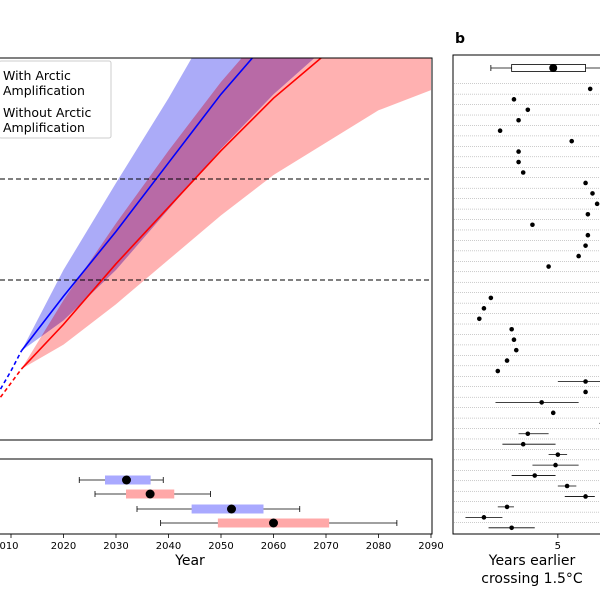 The width and height of the screenshot is (600, 600). What do you see at coordinates (37, 75) in the screenshot?
I see `legend-with-line1: With Arctic` at bounding box center [37, 75].